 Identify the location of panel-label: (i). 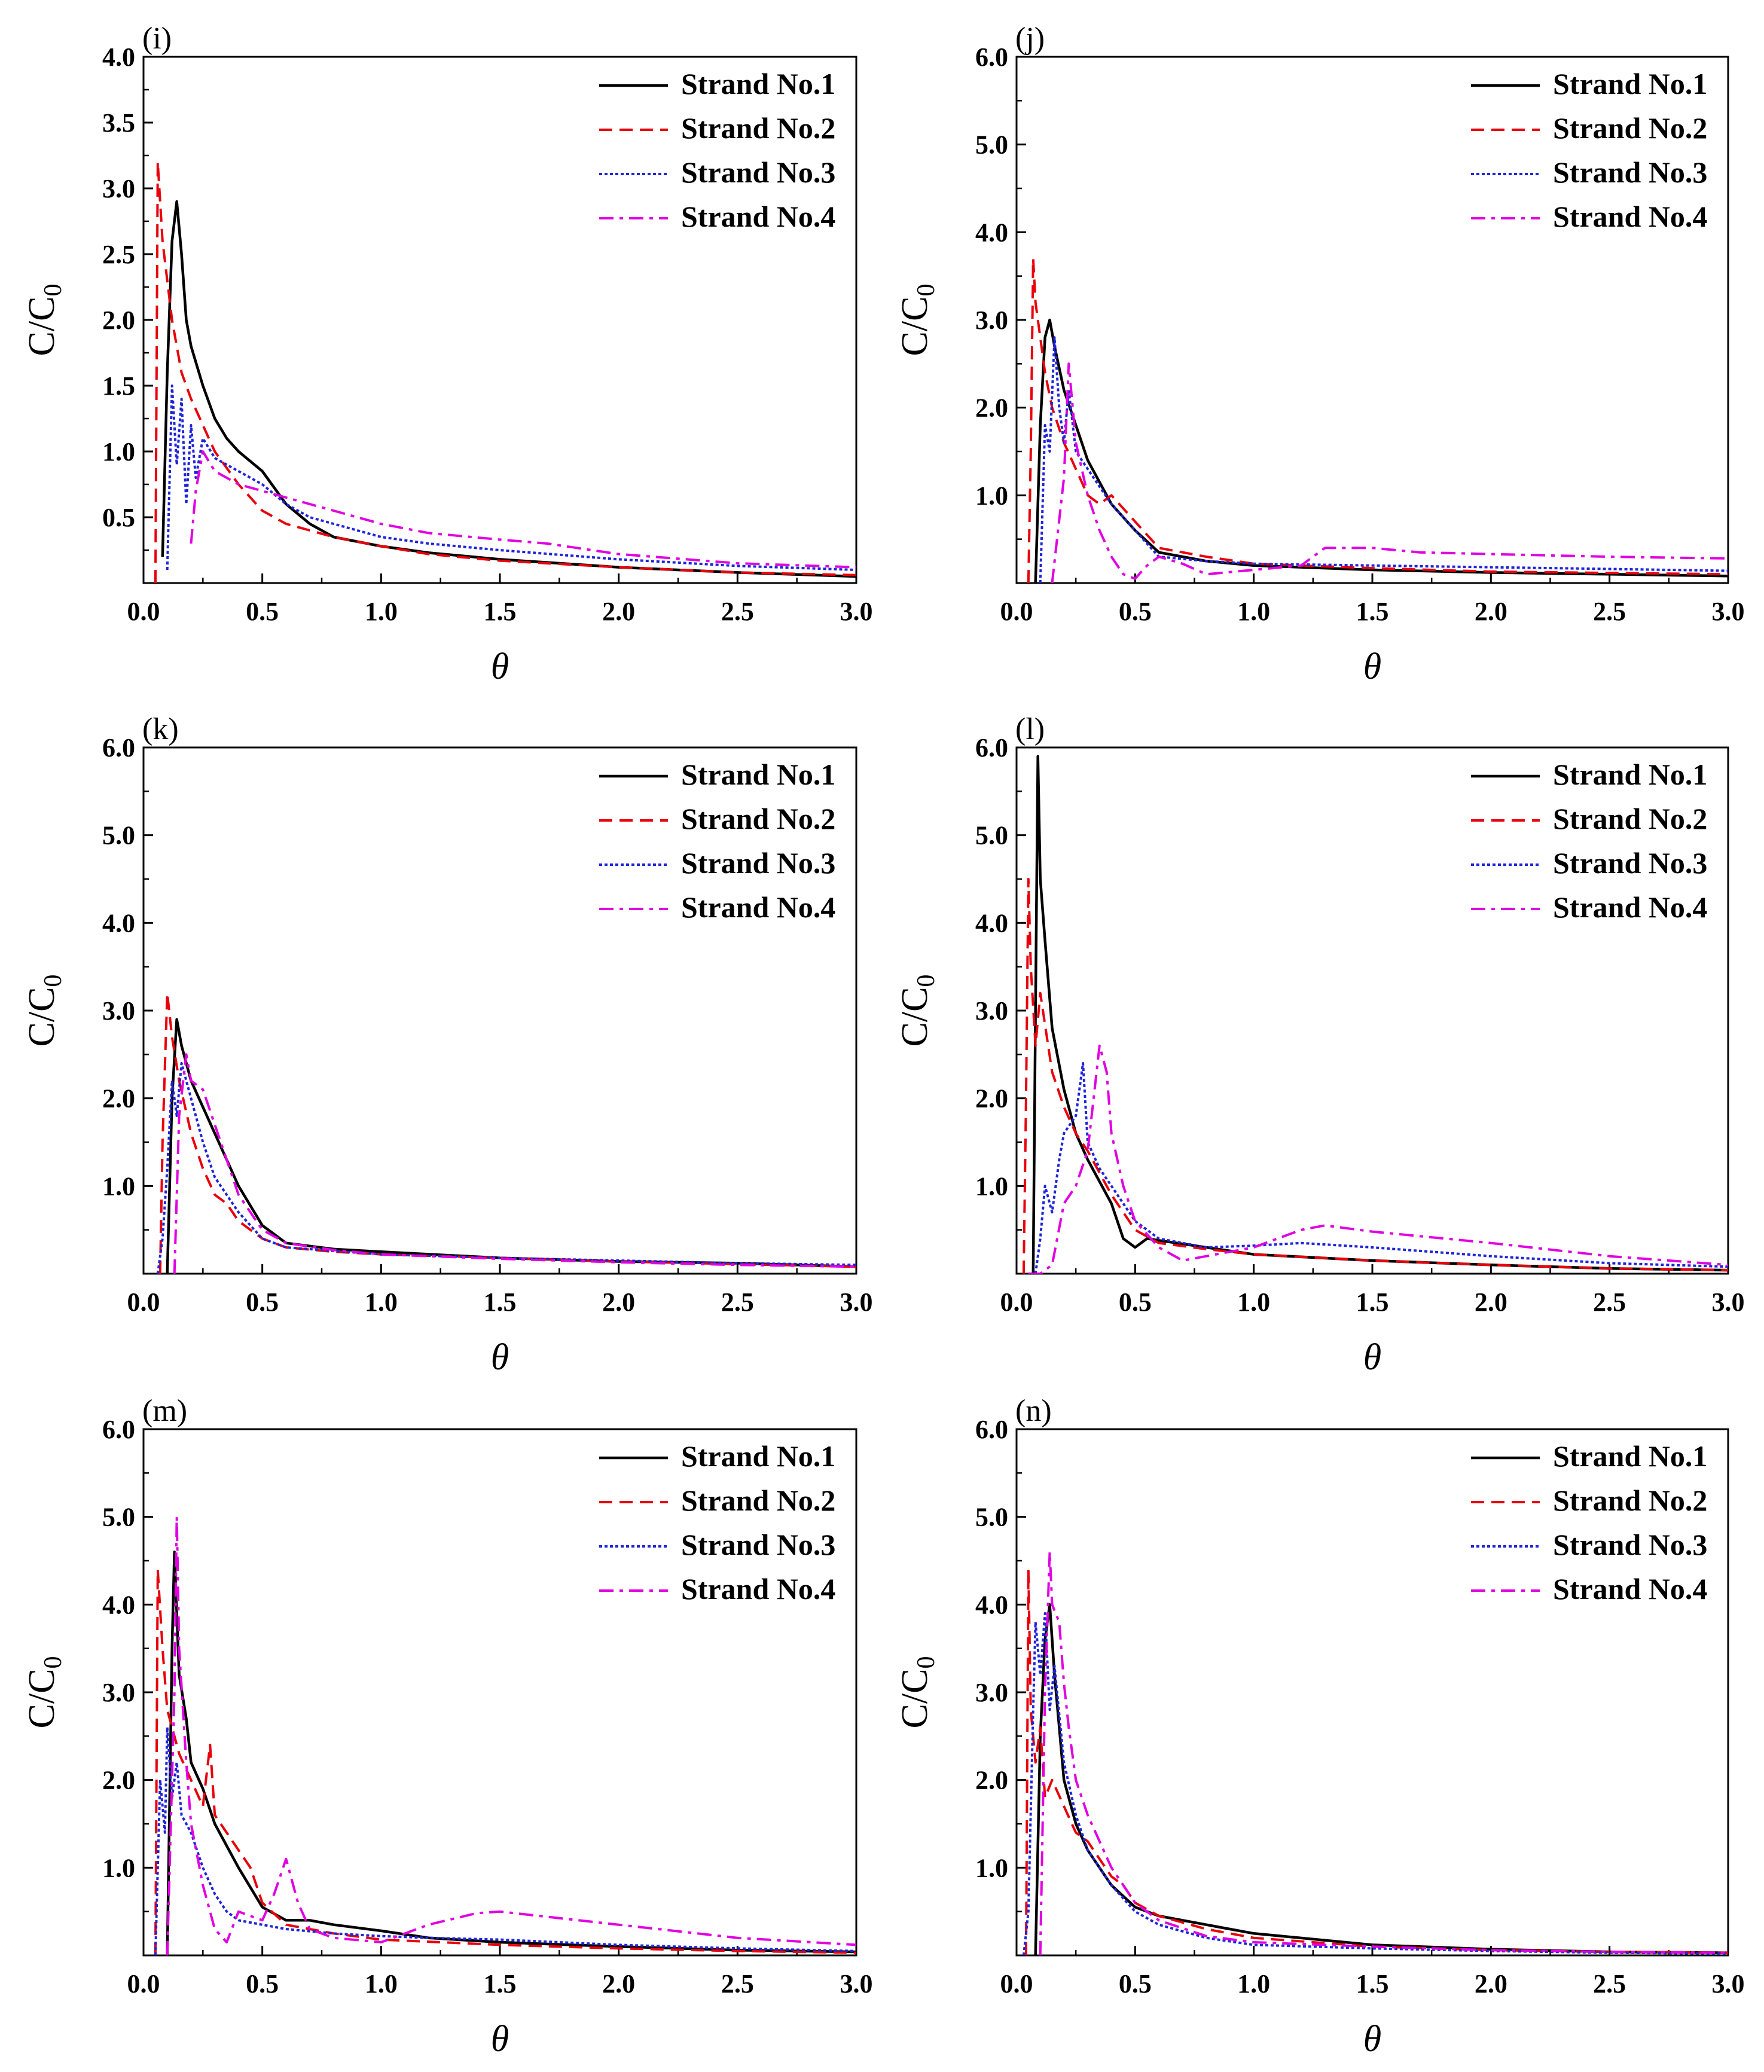
(157, 39).